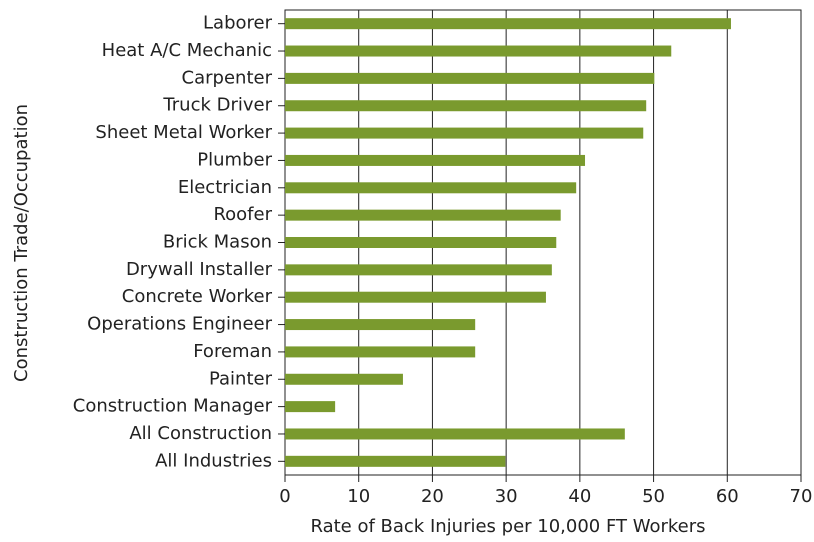  I want to click on y-tick-label: All Construction, so click(200, 433).